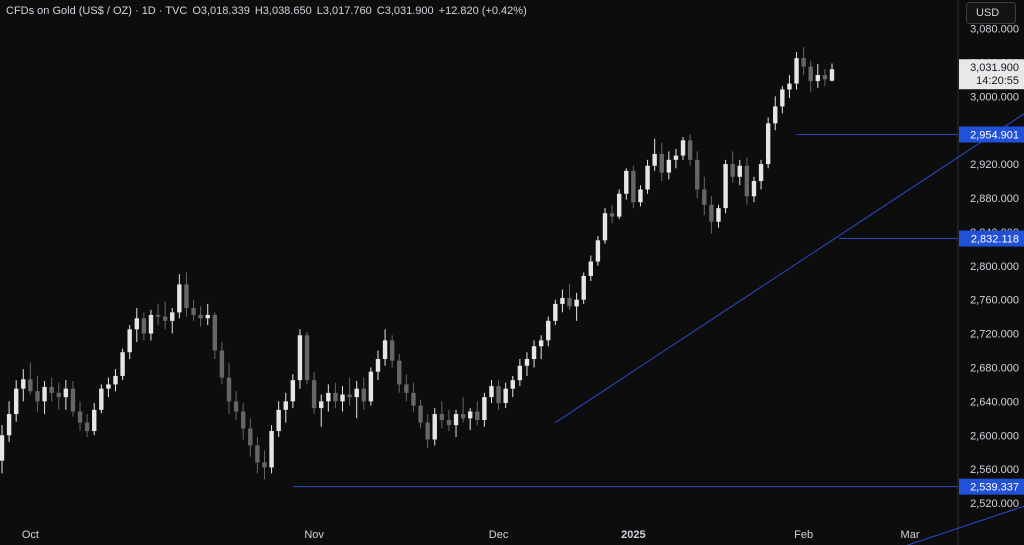 The width and height of the screenshot is (1024, 545). What do you see at coordinates (344, 11) in the screenshot?
I see `low-value: L3,017.760` at bounding box center [344, 11].